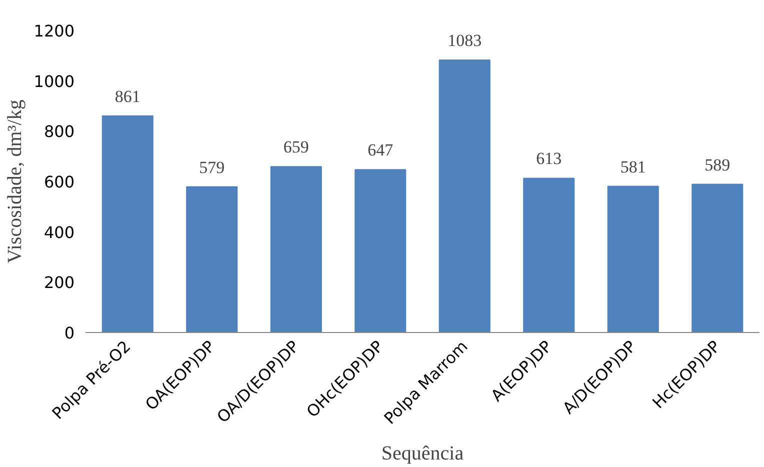 The width and height of the screenshot is (764, 467). I want to click on y-axis-title: Viscosidade, dm³/kg, so click(15, 182).